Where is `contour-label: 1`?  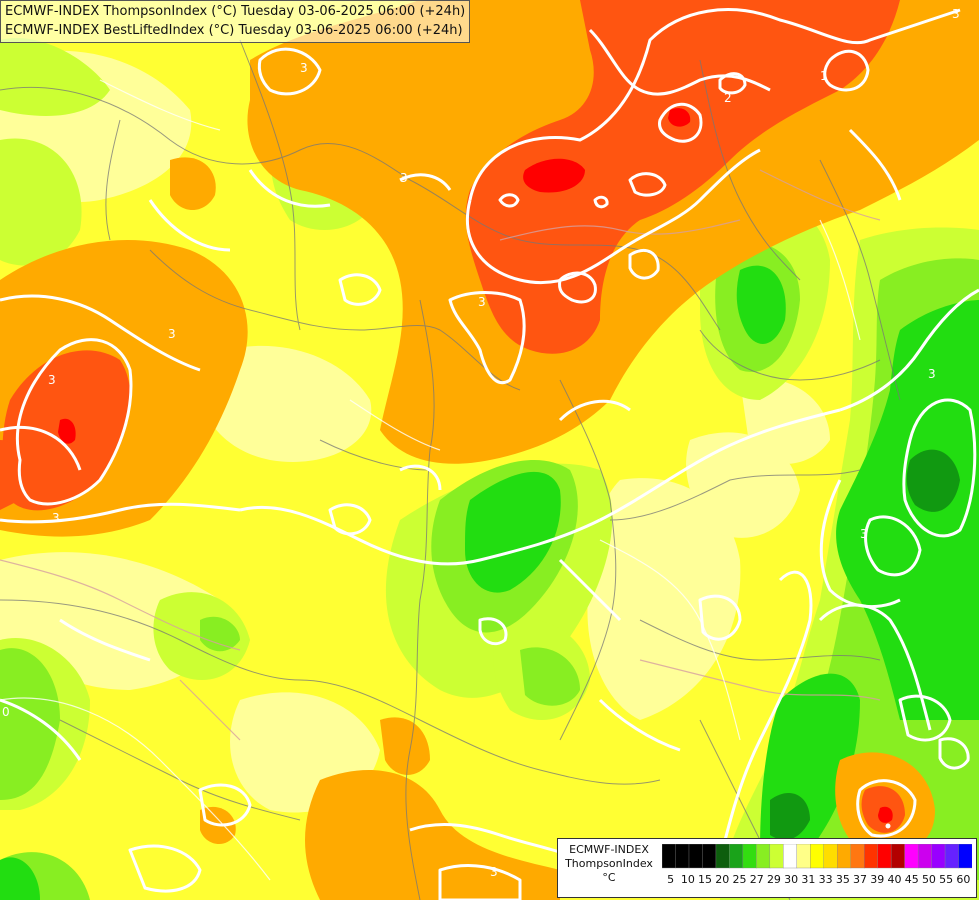 contour-label: 1 is located at coordinates (824, 76).